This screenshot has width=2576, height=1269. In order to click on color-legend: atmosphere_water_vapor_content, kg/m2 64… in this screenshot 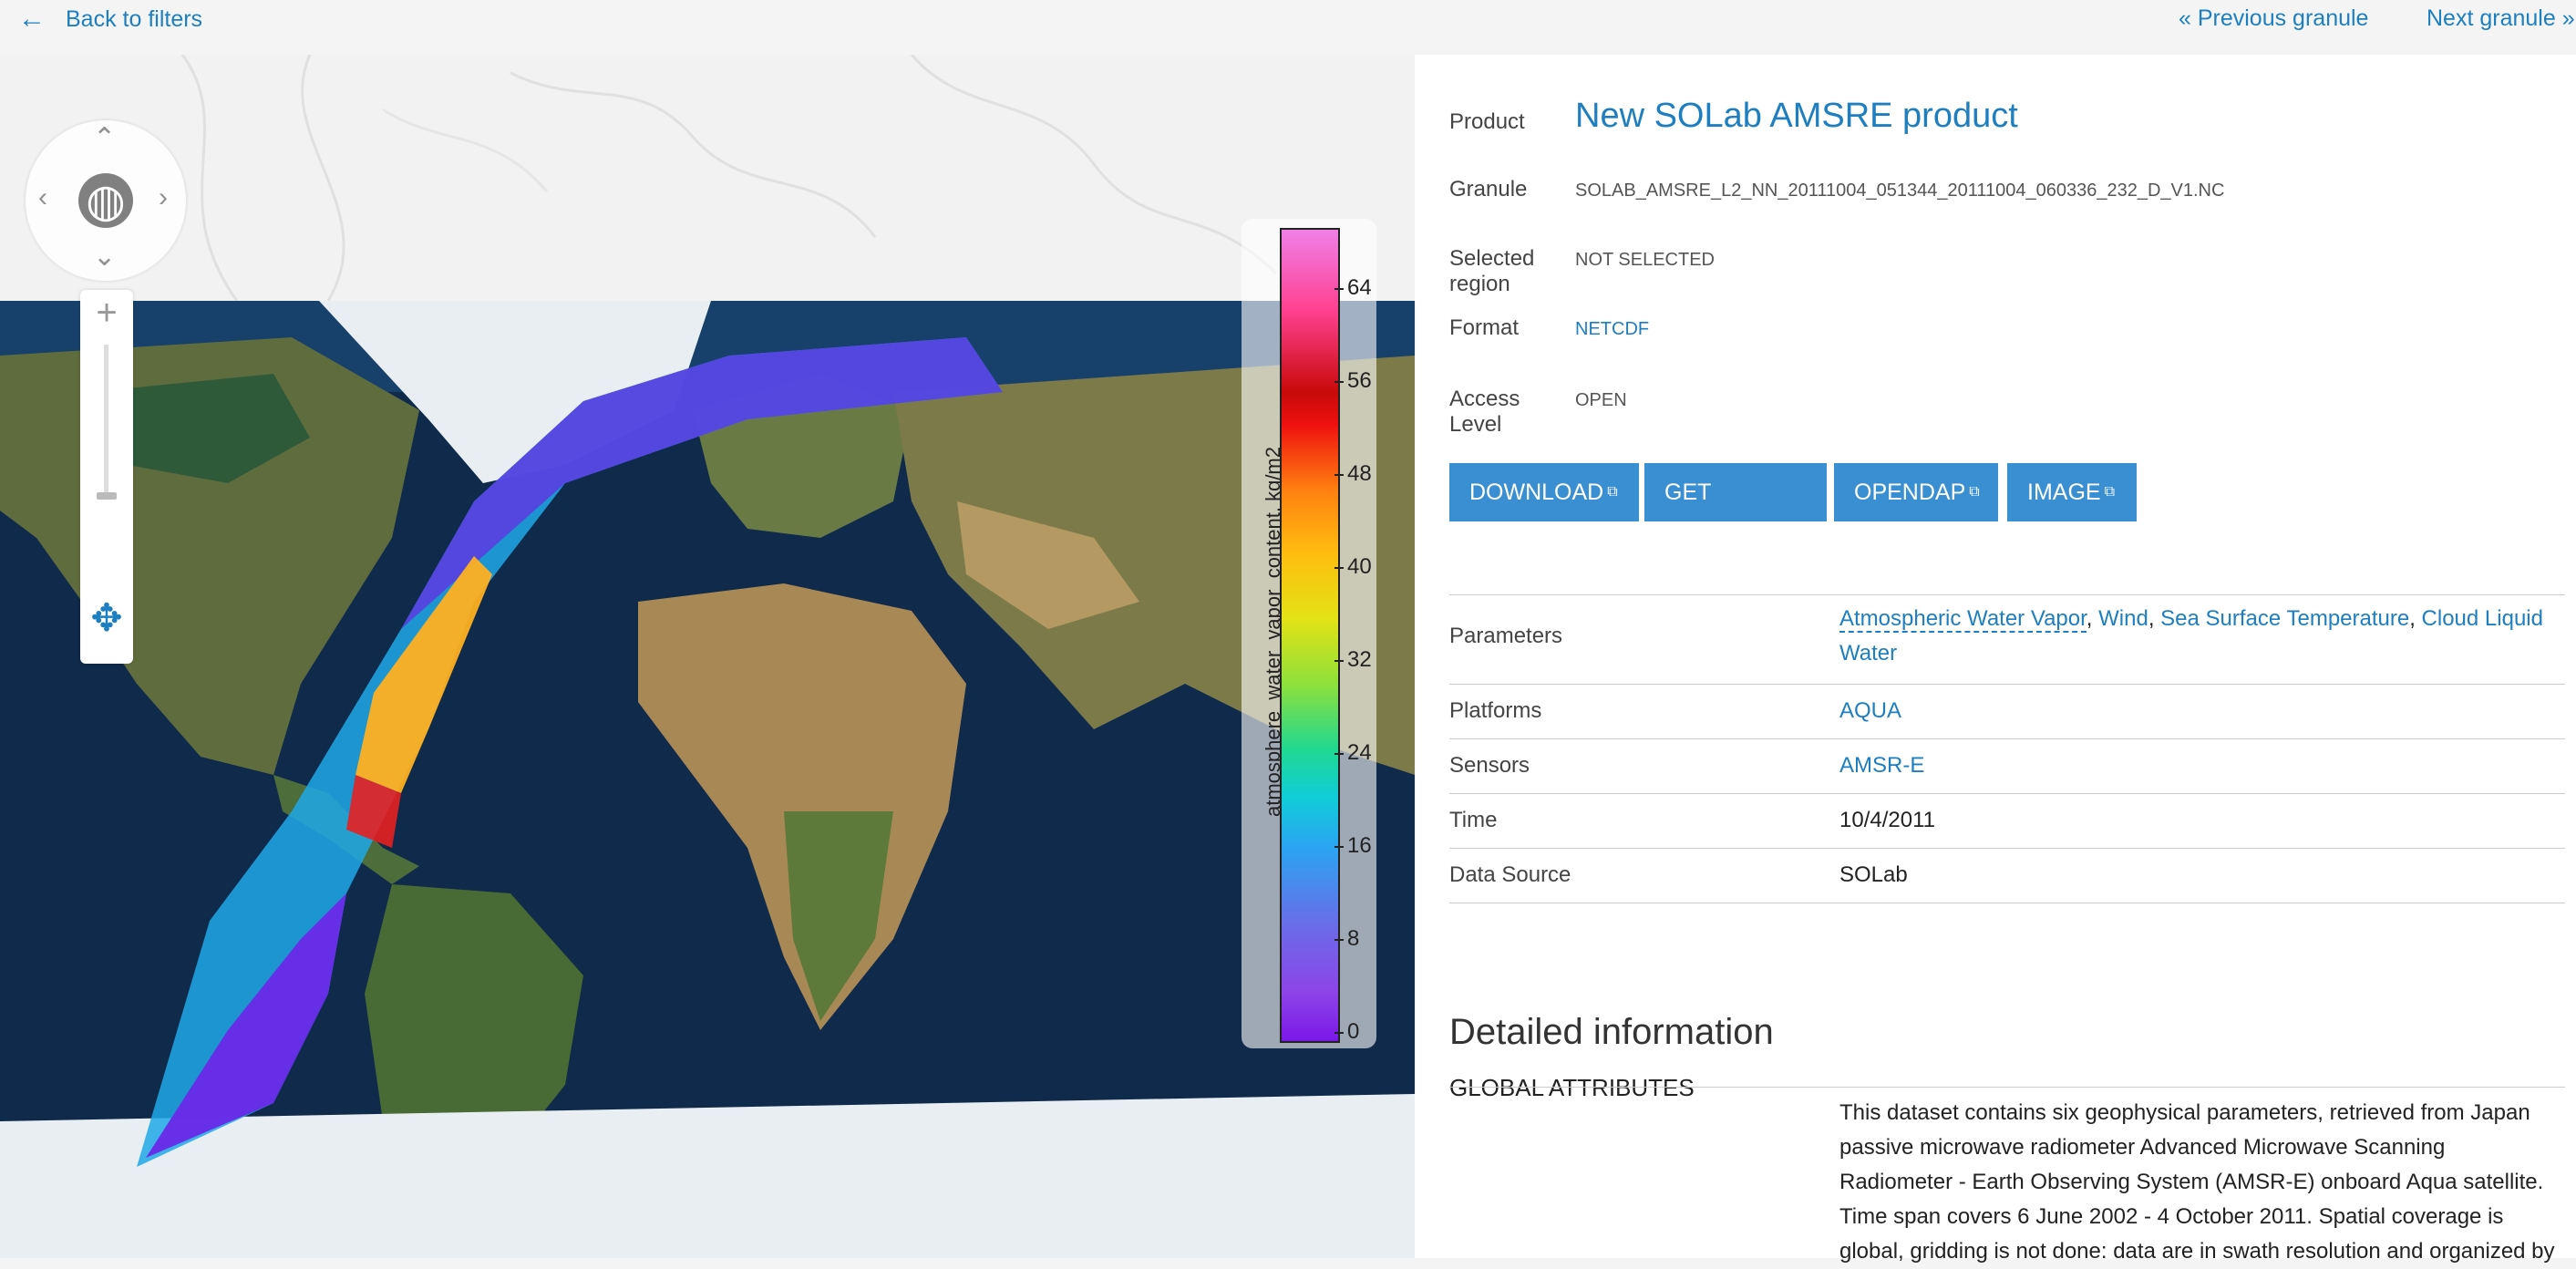, I will do `click(1309, 633)`.